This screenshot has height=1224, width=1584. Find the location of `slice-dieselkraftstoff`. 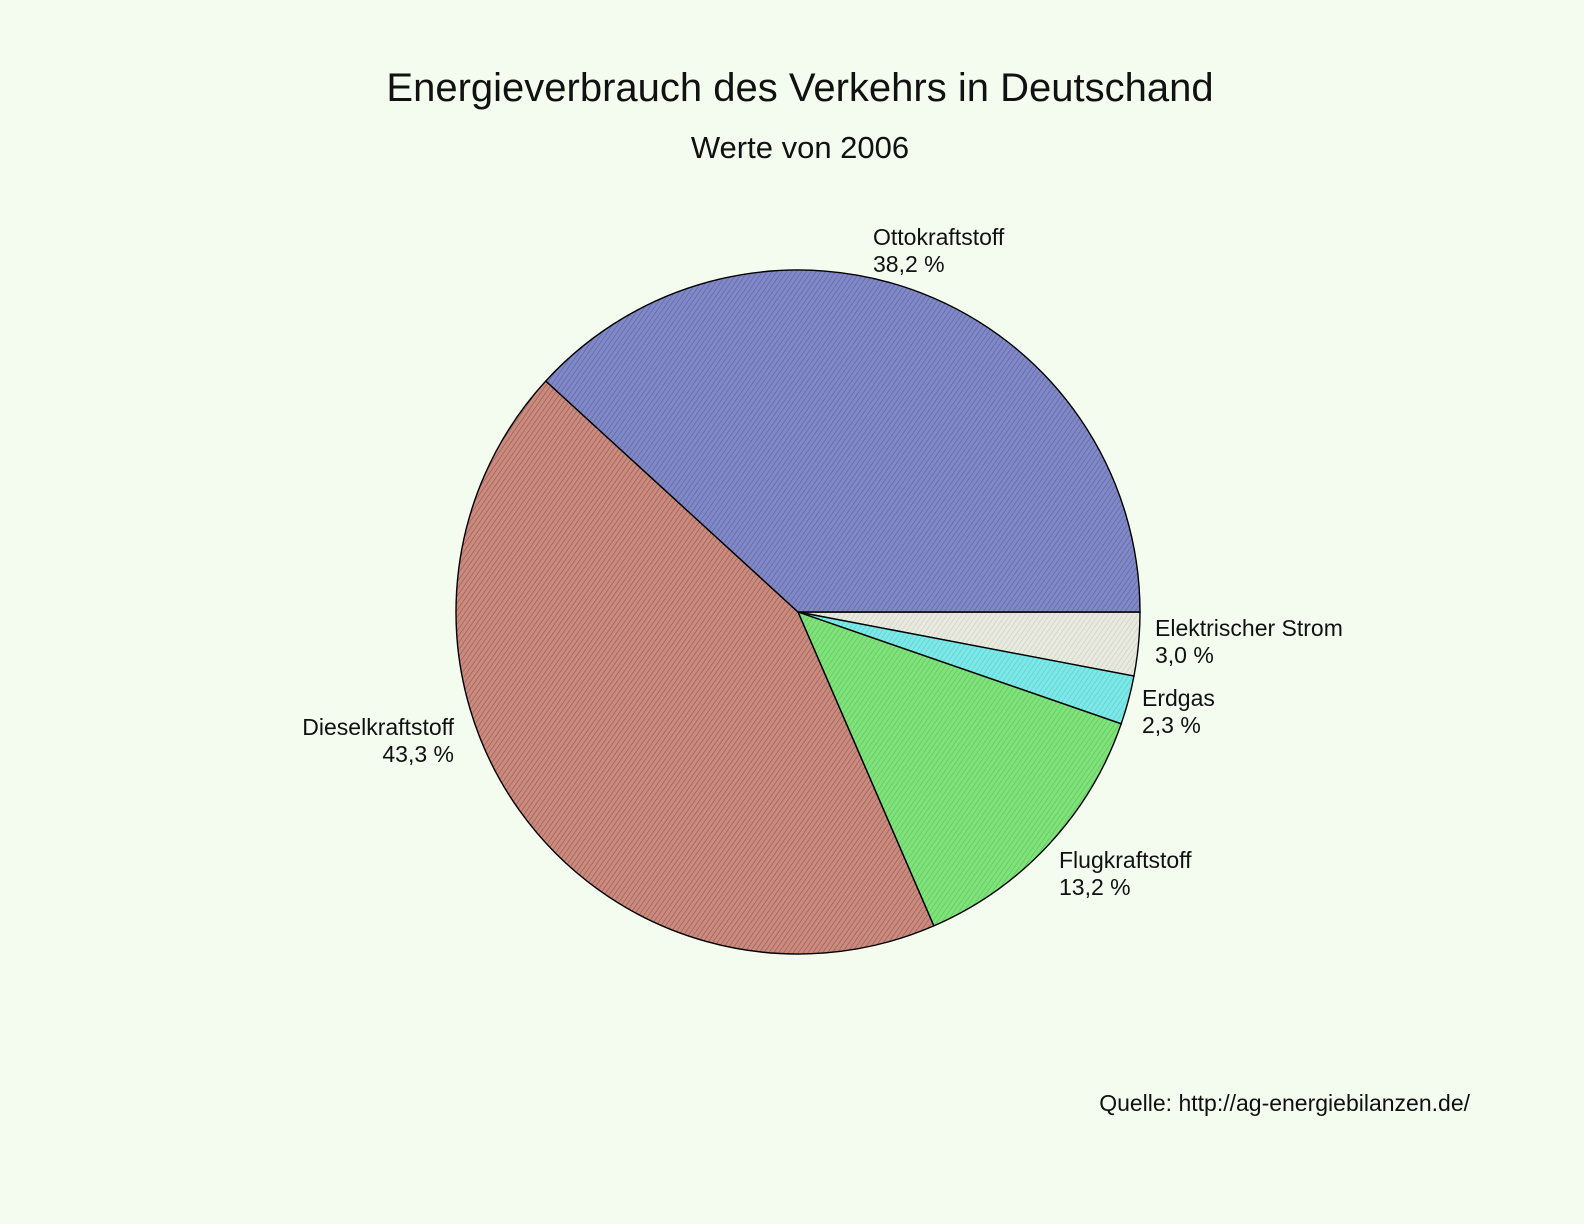

slice-dieselkraftstoff is located at coordinates (695, 667).